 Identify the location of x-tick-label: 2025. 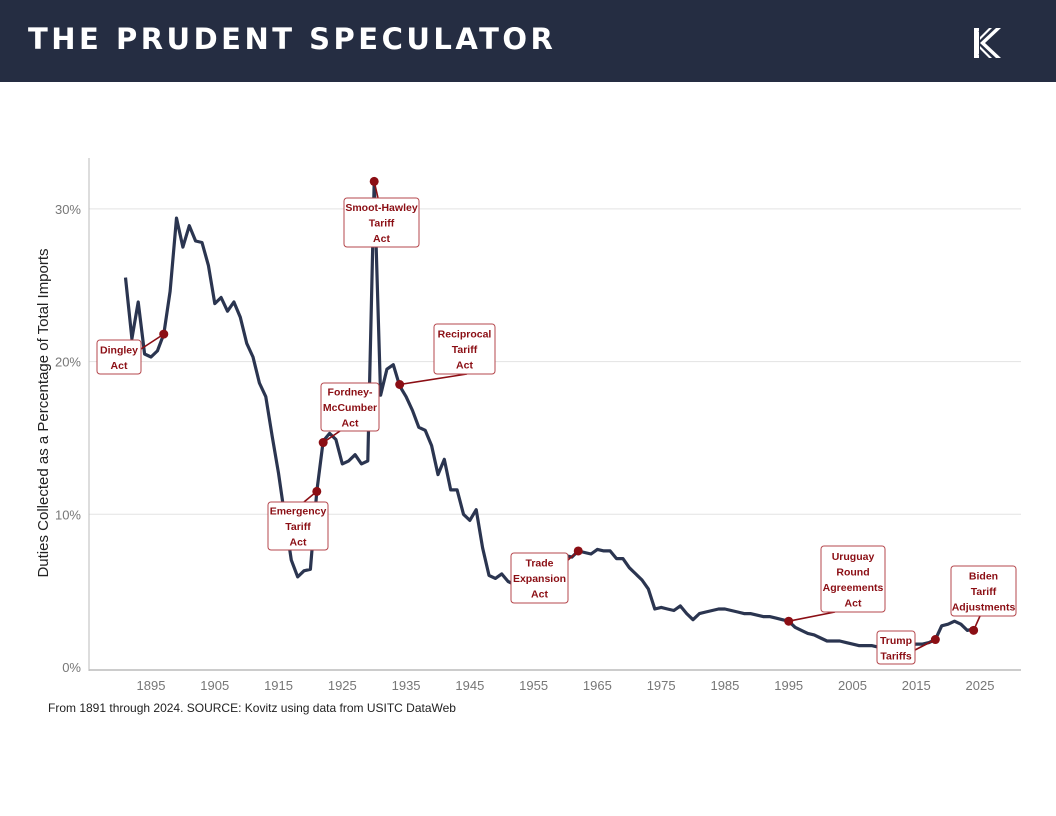
(980, 685).